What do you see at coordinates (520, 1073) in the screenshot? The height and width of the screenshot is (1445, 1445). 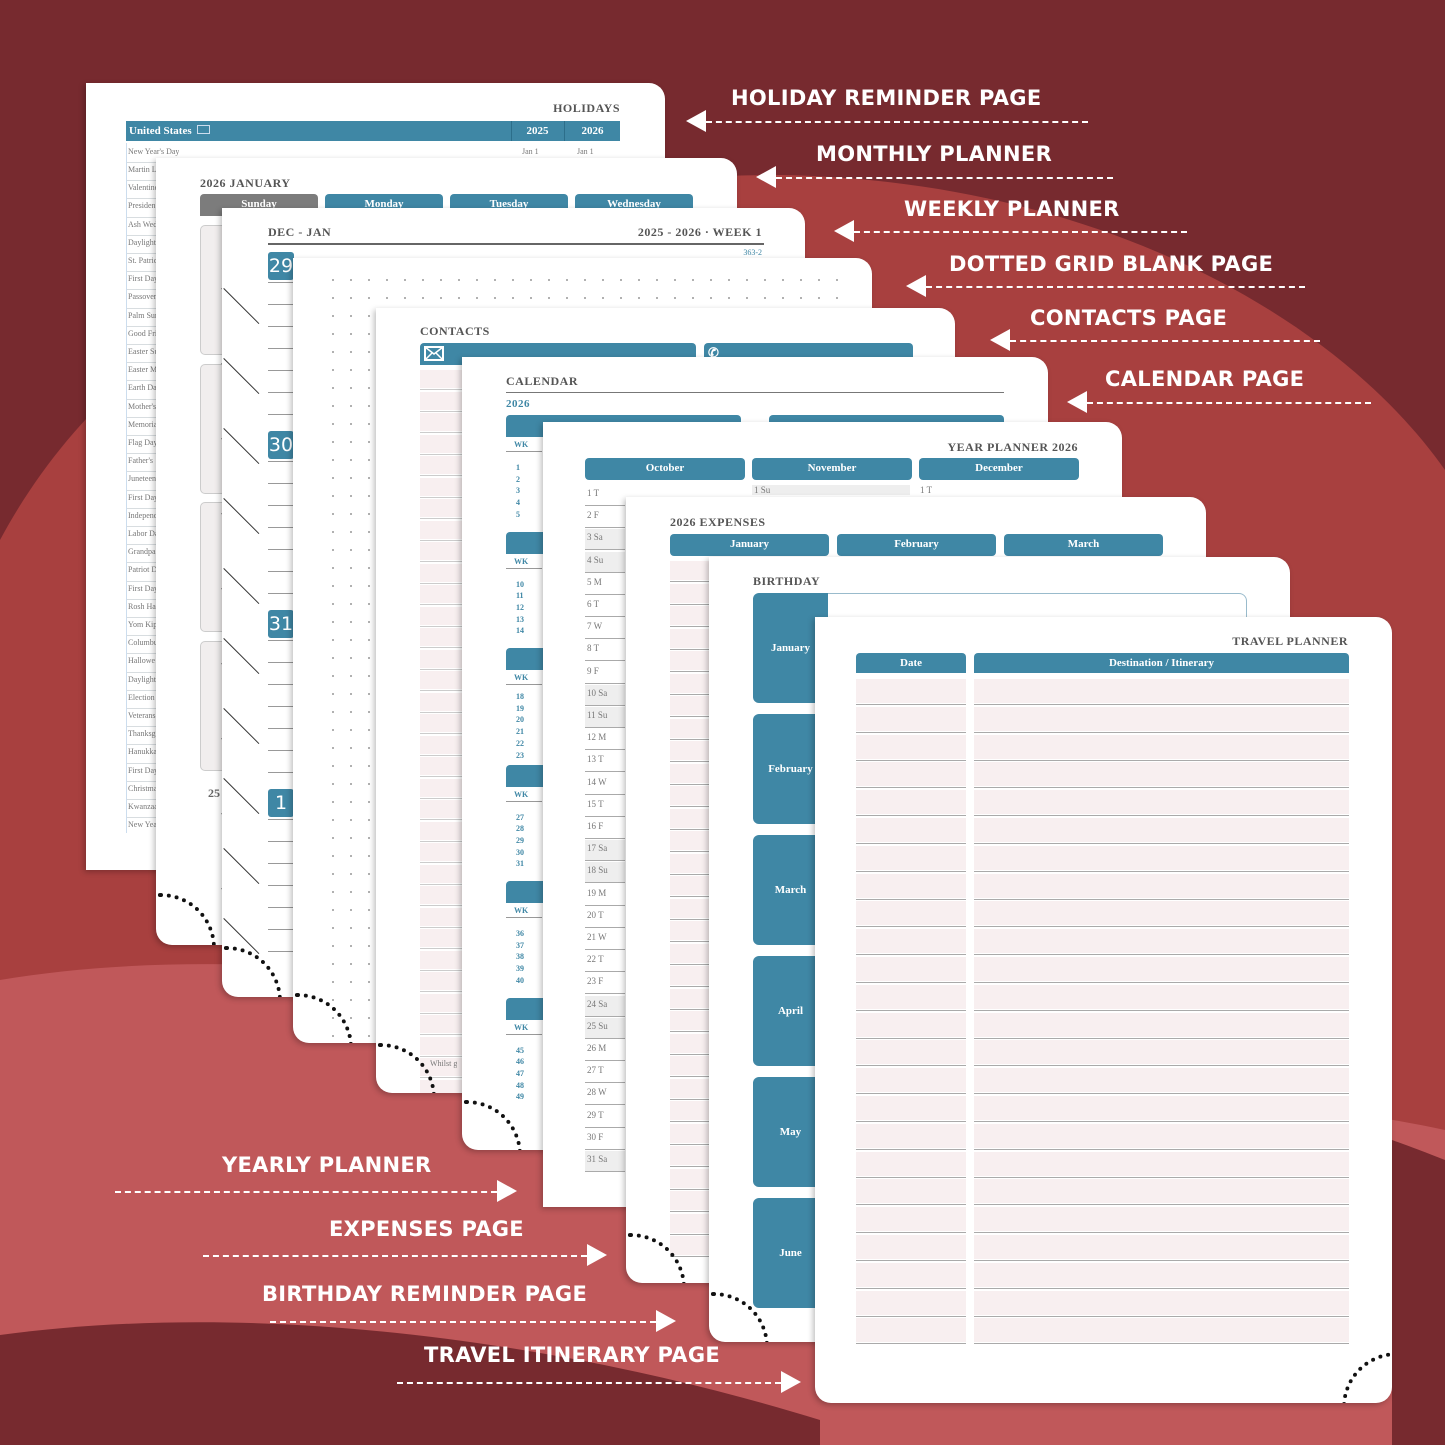 I see `week-number: 47` at bounding box center [520, 1073].